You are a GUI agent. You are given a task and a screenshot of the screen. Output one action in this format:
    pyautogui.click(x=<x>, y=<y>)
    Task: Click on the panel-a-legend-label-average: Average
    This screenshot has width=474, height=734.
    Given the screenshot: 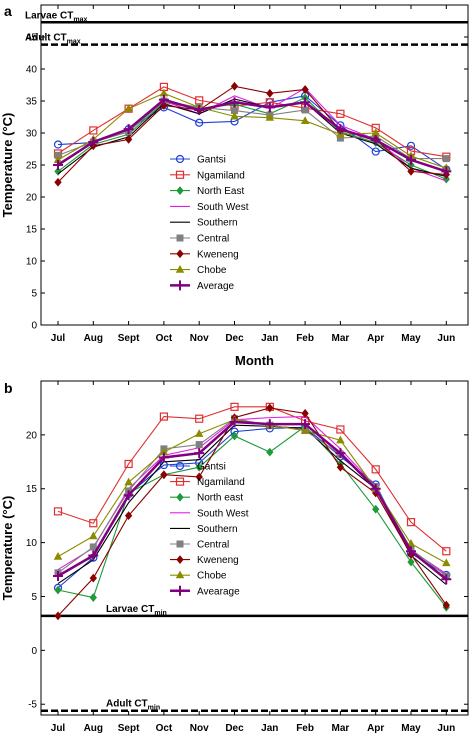 What is the action you would take?
    pyautogui.click(x=216, y=286)
    